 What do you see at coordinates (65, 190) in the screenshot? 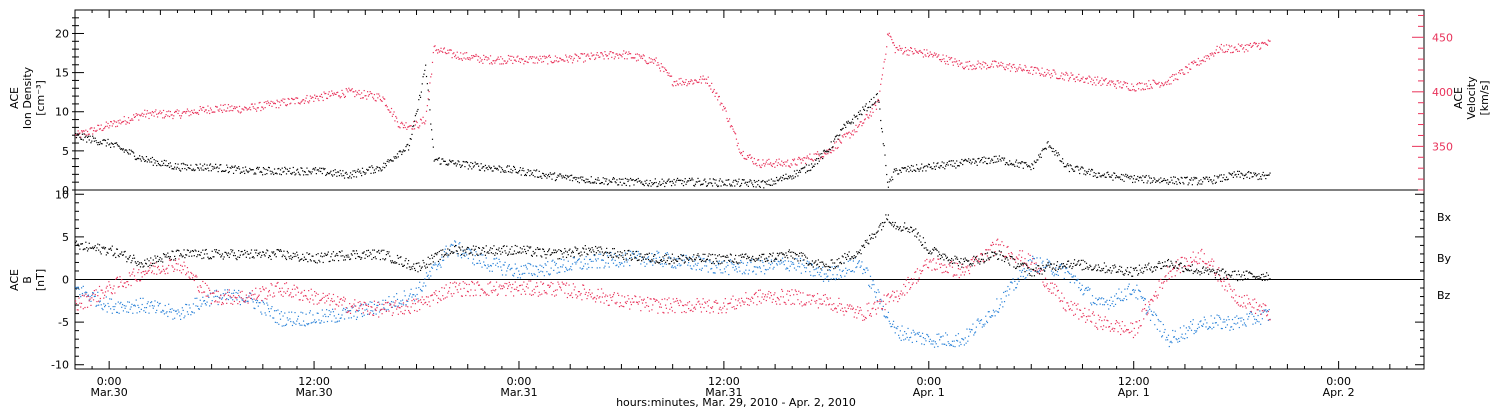
I see `density-tick-label: 0` at bounding box center [65, 190].